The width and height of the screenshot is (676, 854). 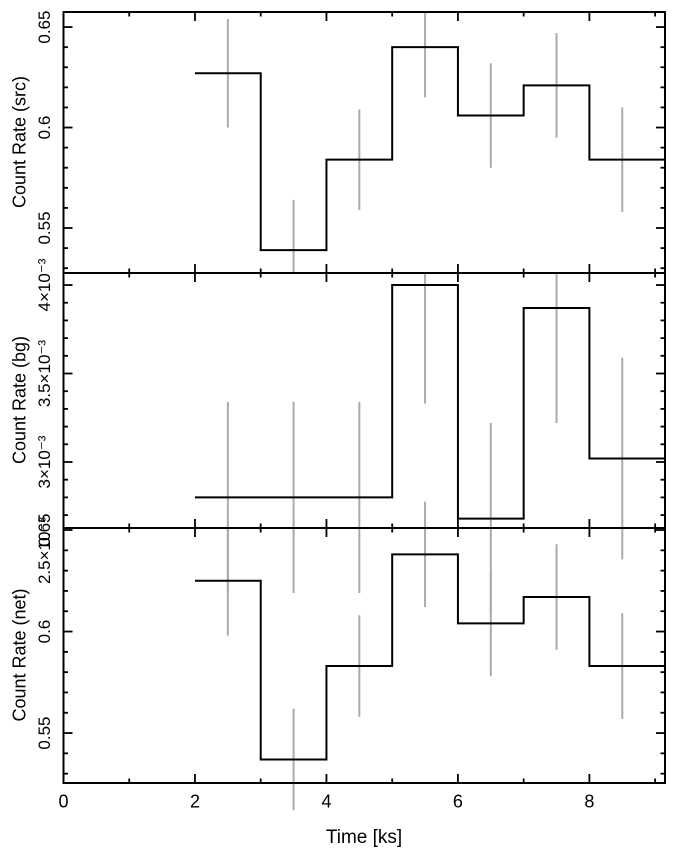 I want to click on xtick-label: 0, so click(x=63, y=801).